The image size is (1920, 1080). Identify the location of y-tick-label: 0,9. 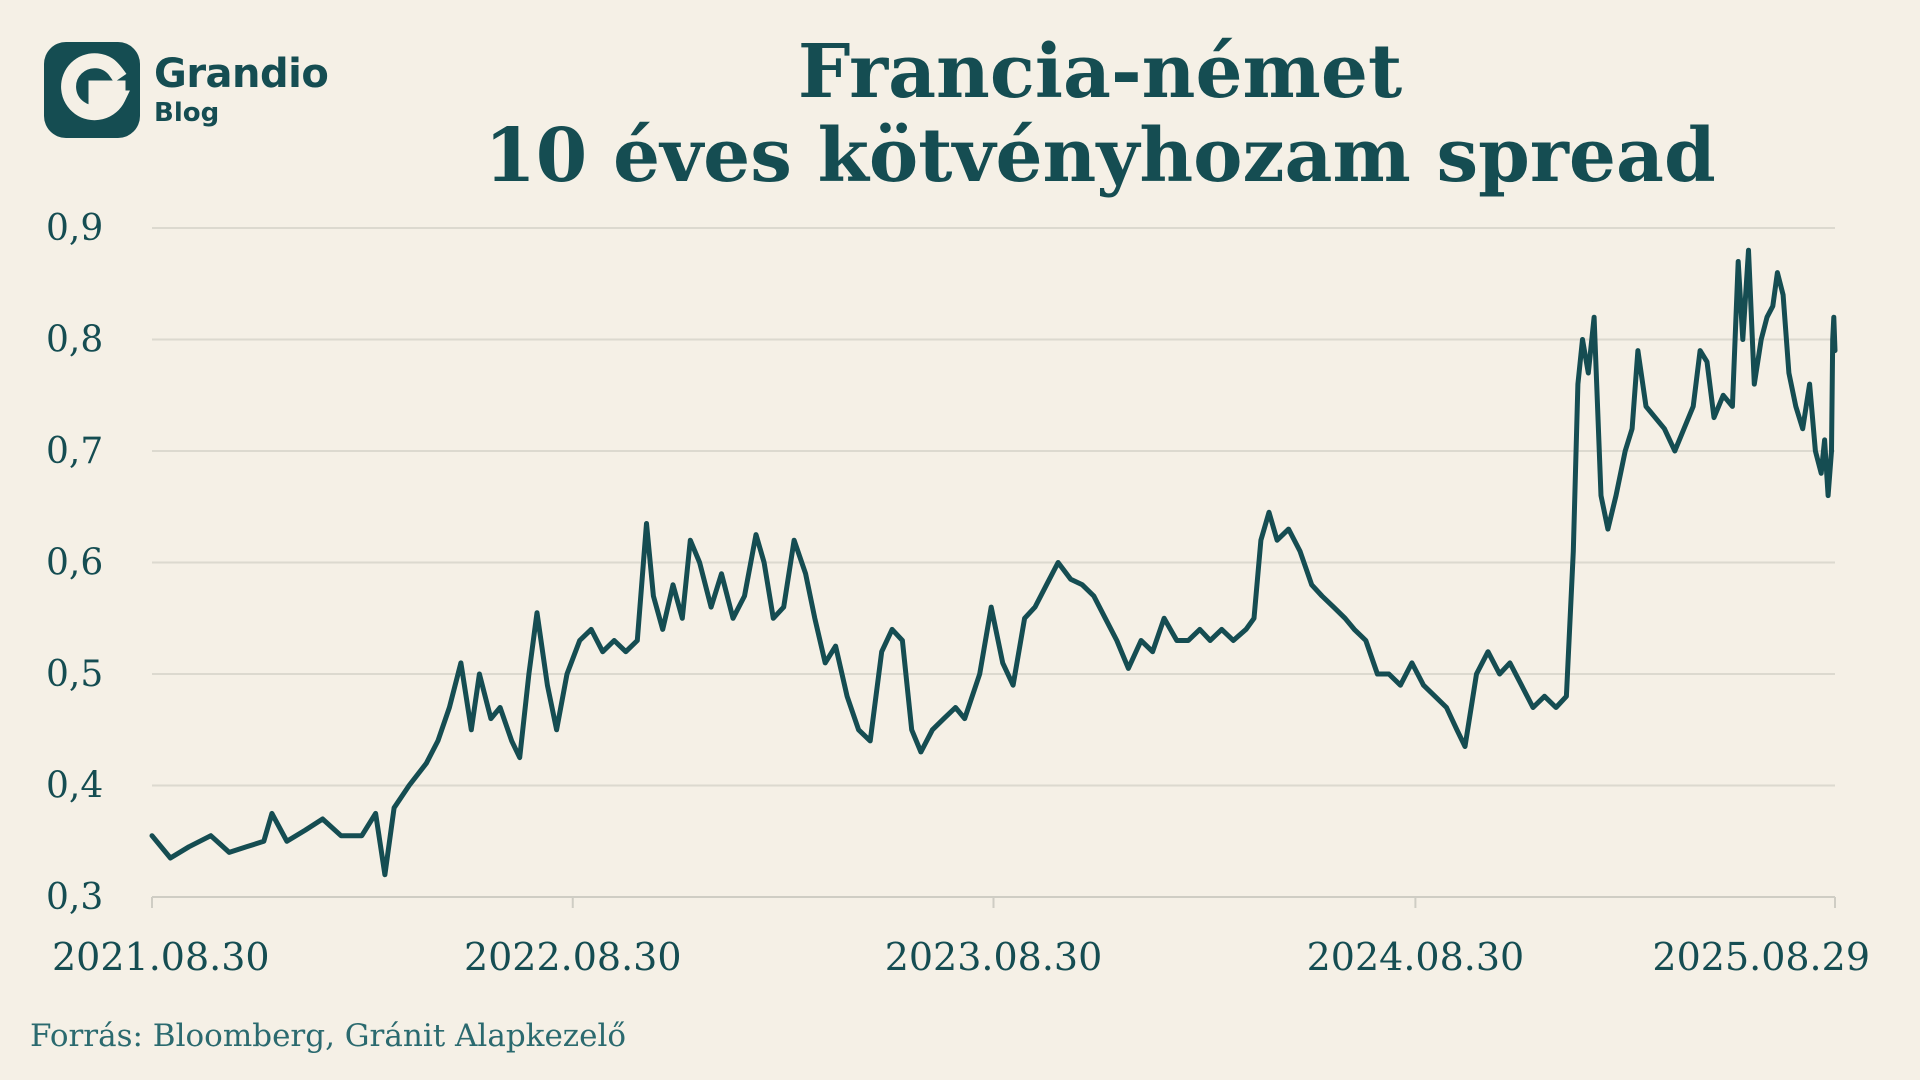
(74, 228).